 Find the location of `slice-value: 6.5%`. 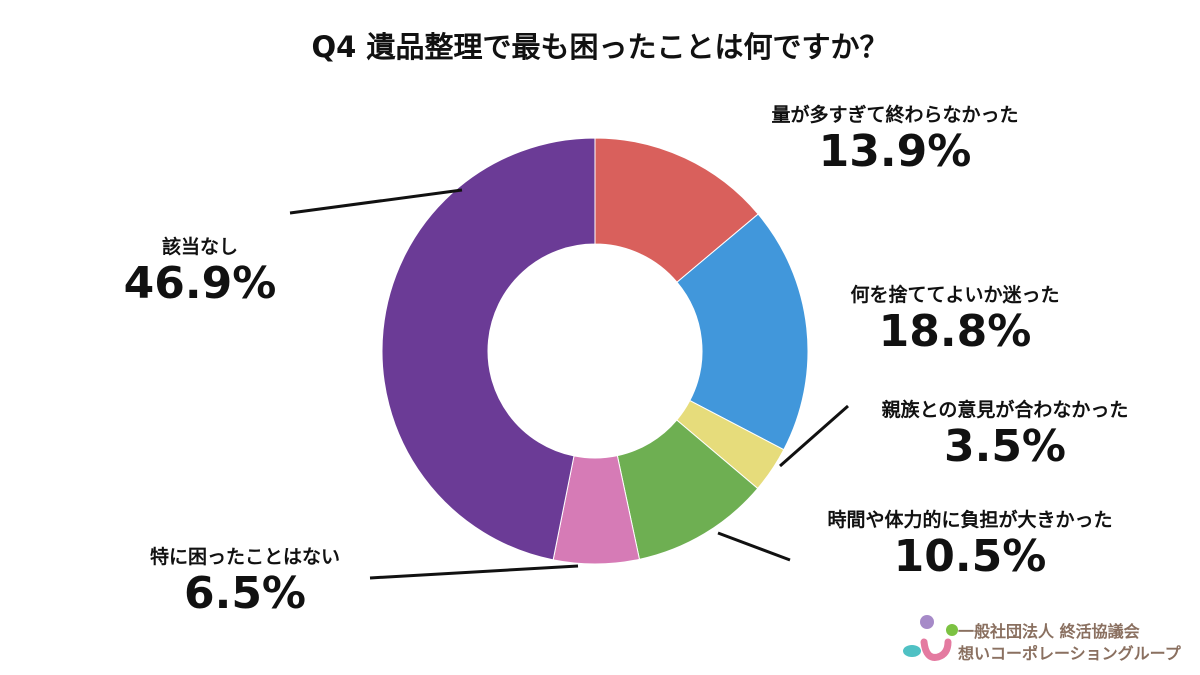

slice-value: 6.5% is located at coordinates (245, 593).